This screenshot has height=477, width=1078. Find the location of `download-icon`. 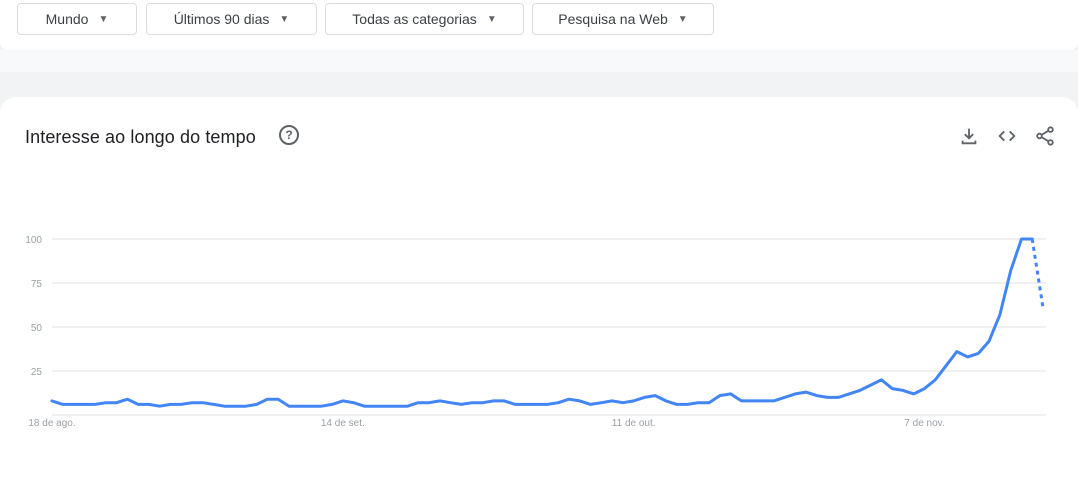

download-icon is located at coordinates (969, 136).